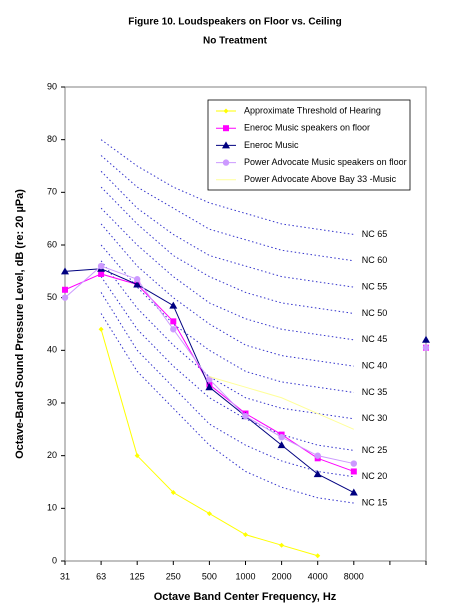 The image size is (469, 615). I want to click on legend-label: Power Advocate Music speakers on floor, so click(325, 162).